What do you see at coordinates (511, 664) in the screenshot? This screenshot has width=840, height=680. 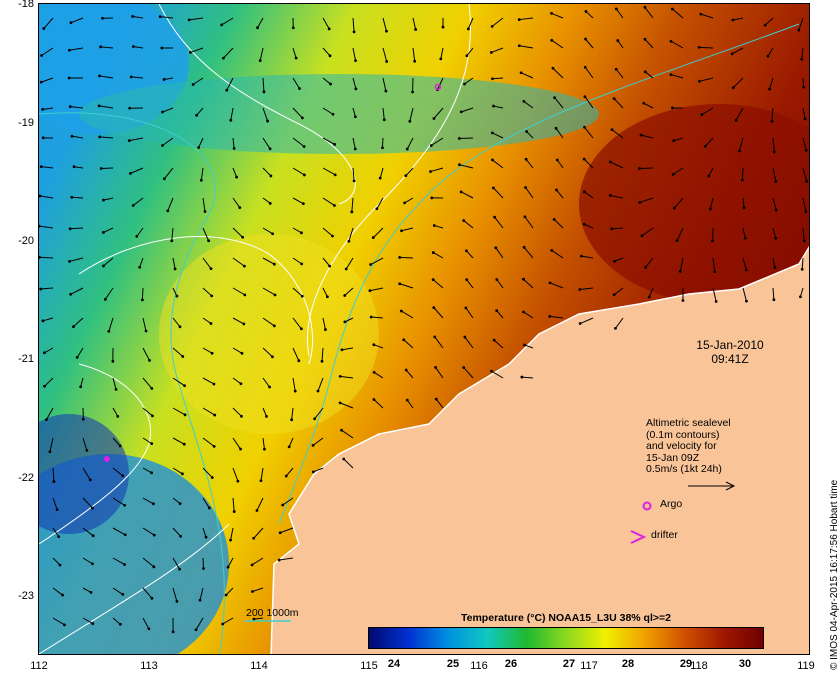 I see `colorbar-tick: 26` at bounding box center [511, 664].